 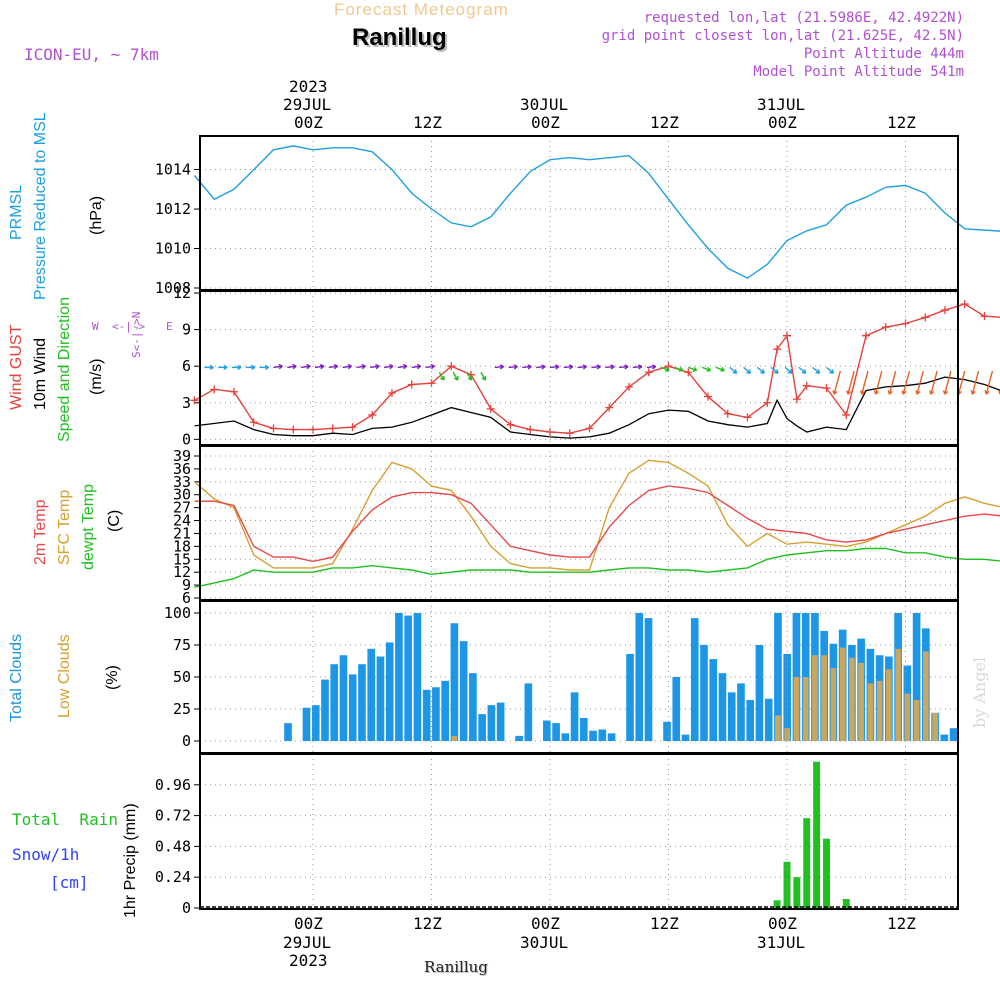 I want to click on wind-tick-label: 3, so click(x=186, y=403).